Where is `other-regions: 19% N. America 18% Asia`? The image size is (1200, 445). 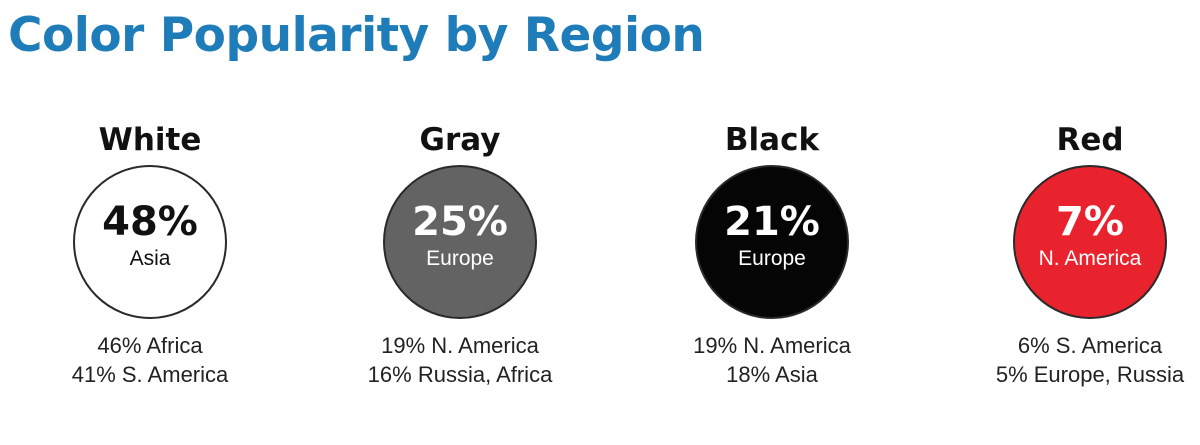 other-regions: 19% N. America 18% Asia is located at coordinates (772, 360).